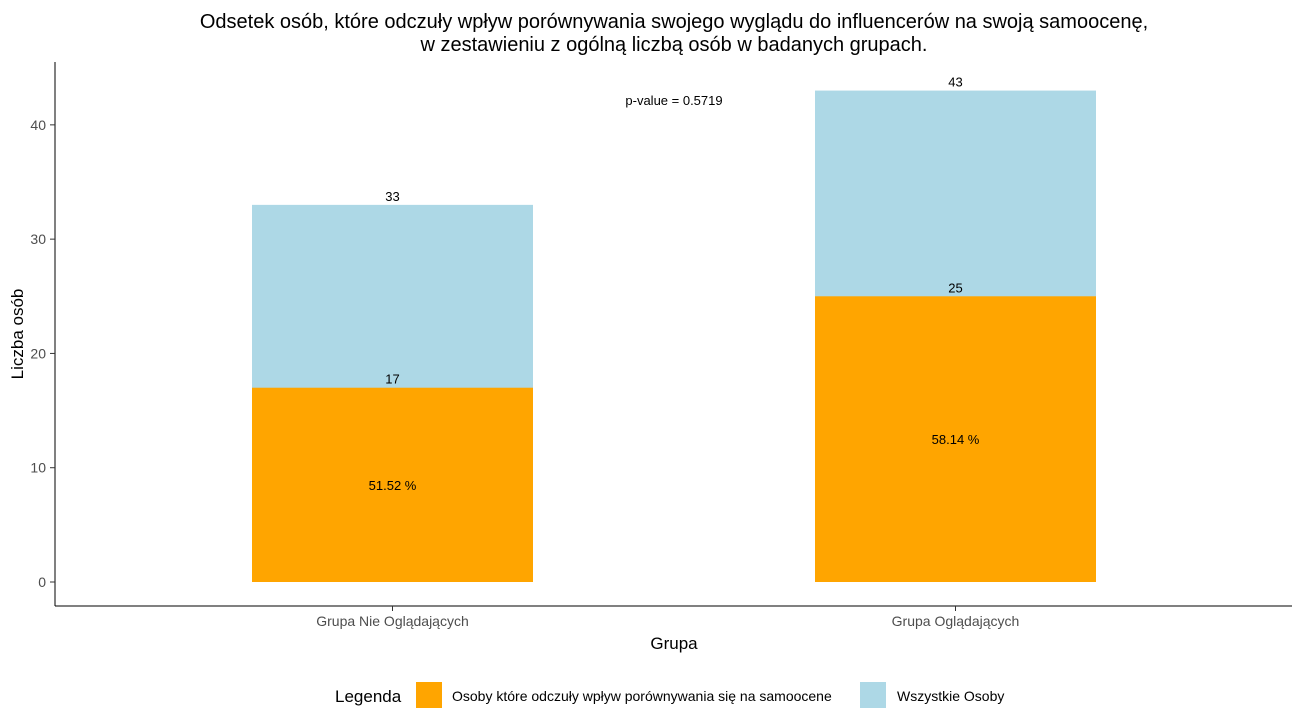 This screenshot has width=1302, height=727. I want to click on bar-percent-label-1: 58.14 %, so click(956, 439).